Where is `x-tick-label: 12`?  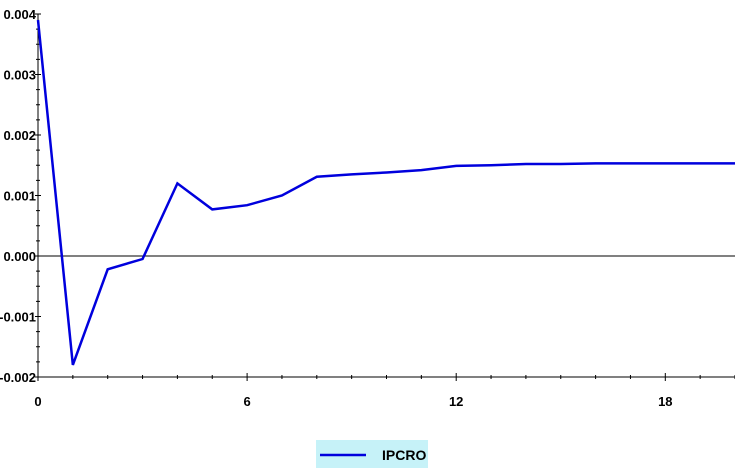 x-tick-label: 12 is located at coordinates (456, 401).